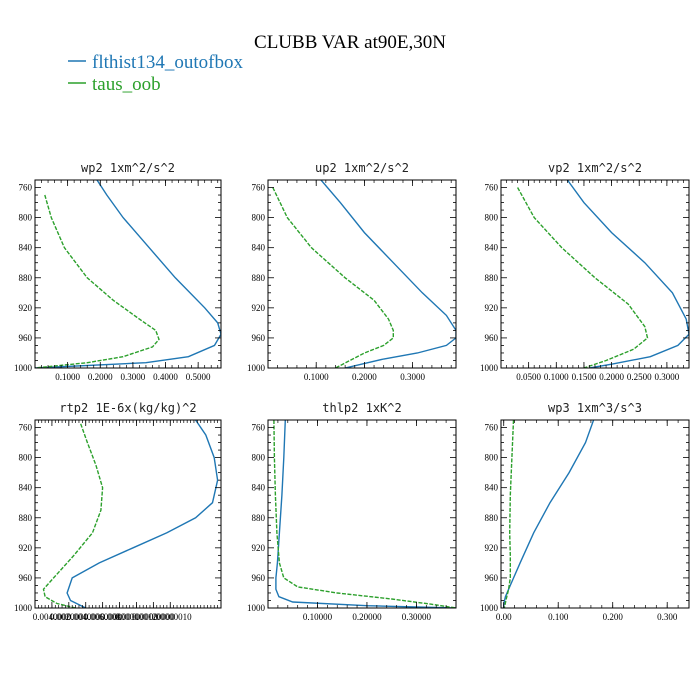 The height and width of the screenshot is (700, 700). What do you see at coordinates (153, 617) in the screenshot?
I see `x-tick-label: 0.00120000` at bounding box center [153, 617].